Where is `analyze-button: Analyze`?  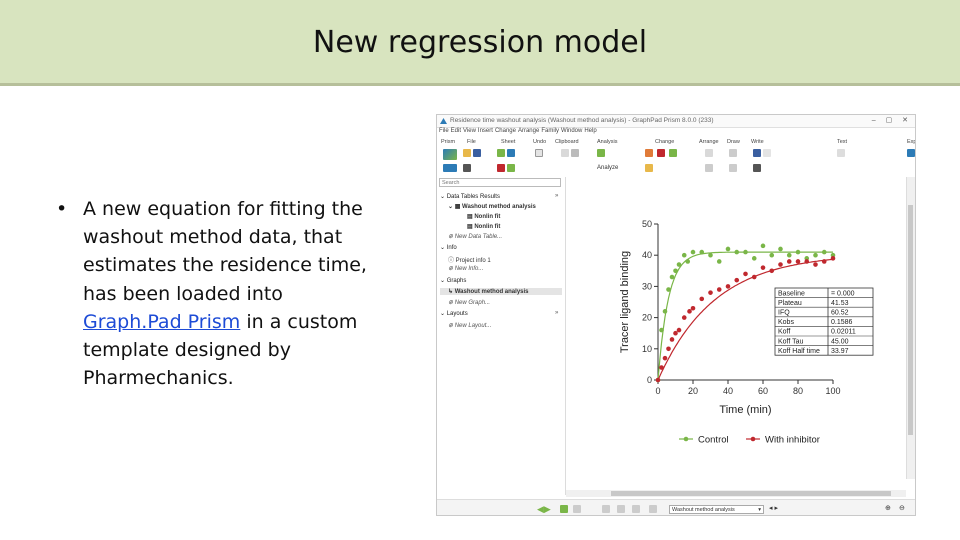
analyze-button: Analyze is located at coordinates (608, 168).